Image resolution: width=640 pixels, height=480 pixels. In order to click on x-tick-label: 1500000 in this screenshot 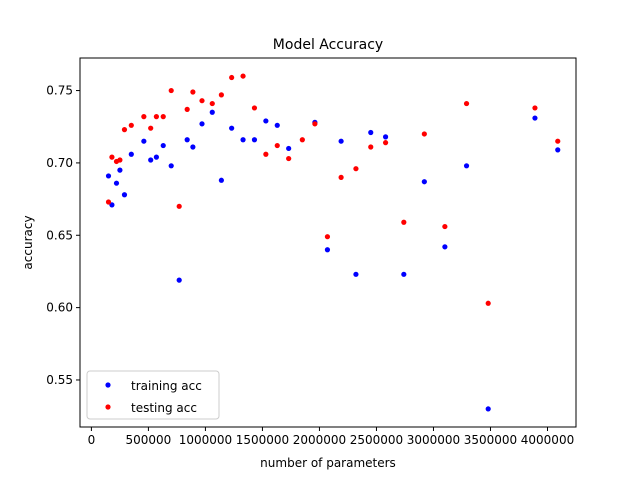, I will do `click(262, 440)`.